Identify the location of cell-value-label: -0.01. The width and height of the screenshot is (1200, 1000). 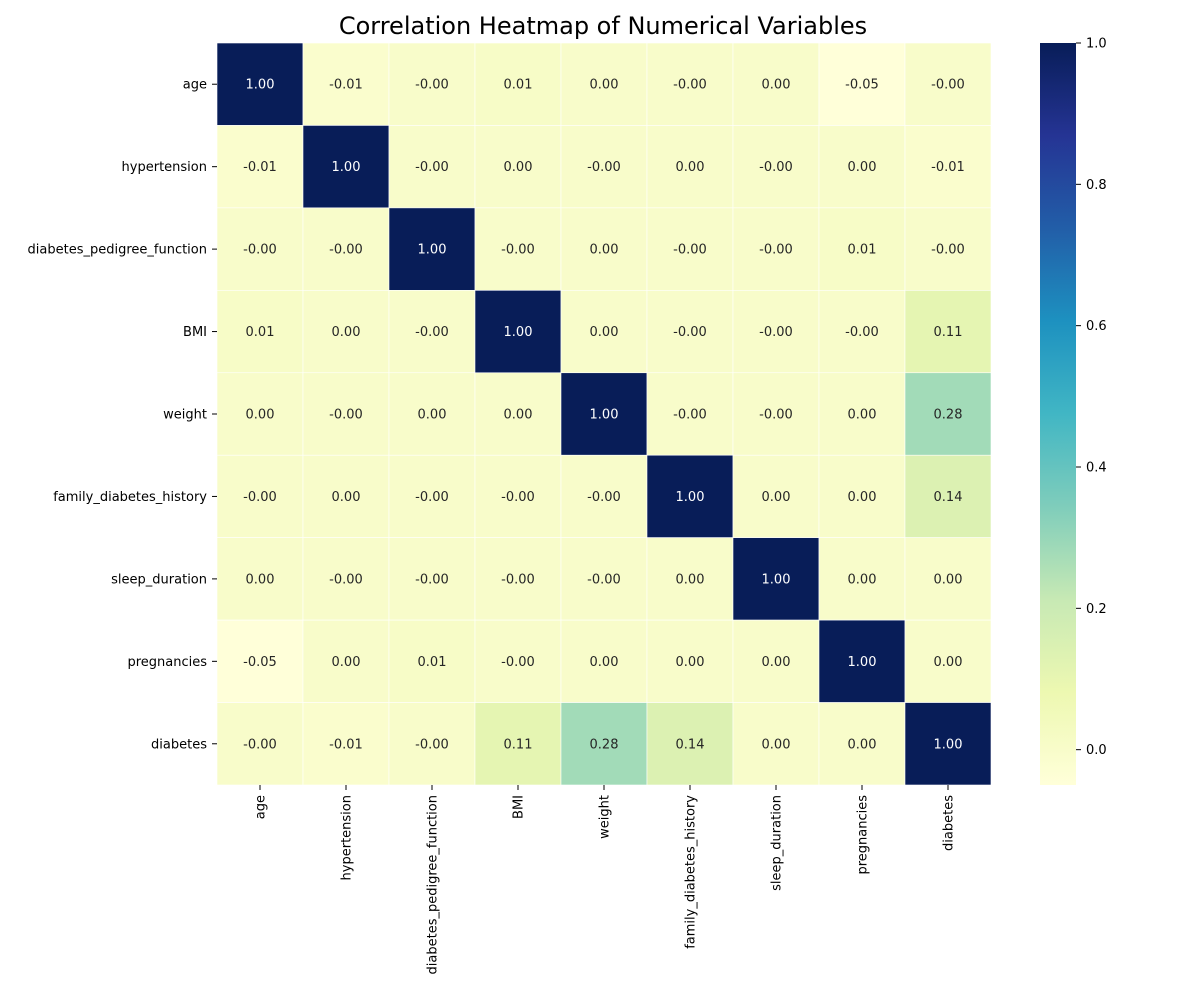
(346, 744).